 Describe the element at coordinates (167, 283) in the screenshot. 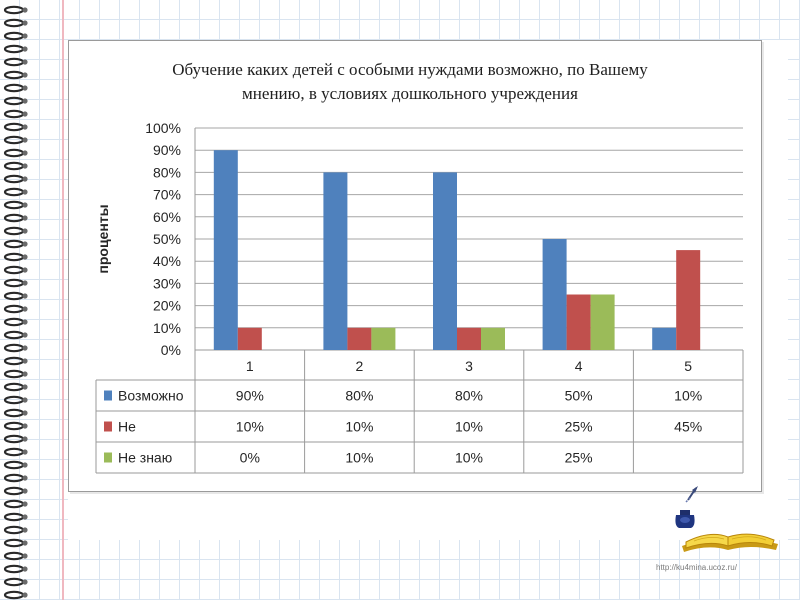

I see `y-tick-label: 30%` at that location.